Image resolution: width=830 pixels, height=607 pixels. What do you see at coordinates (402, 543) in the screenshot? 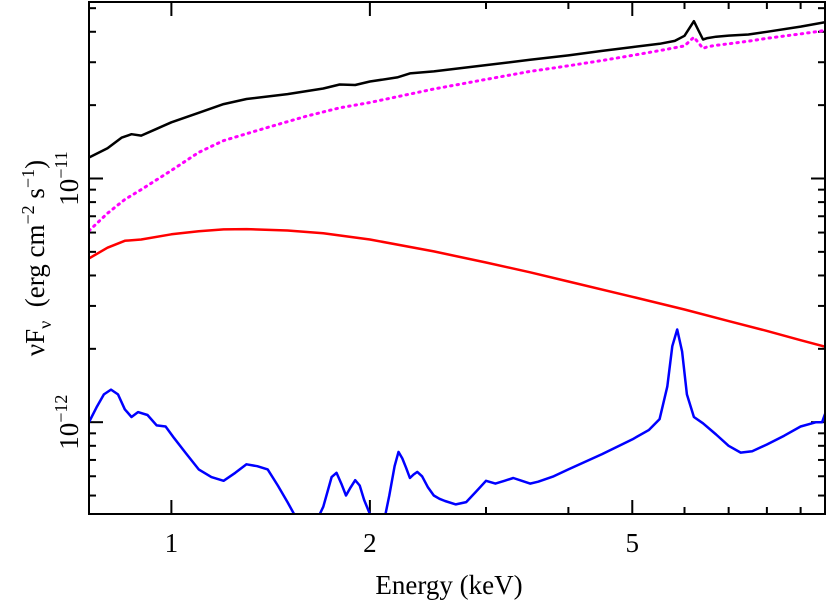
I see `x-tick-labels: 1 2 5` at bounding box center [402, 543].